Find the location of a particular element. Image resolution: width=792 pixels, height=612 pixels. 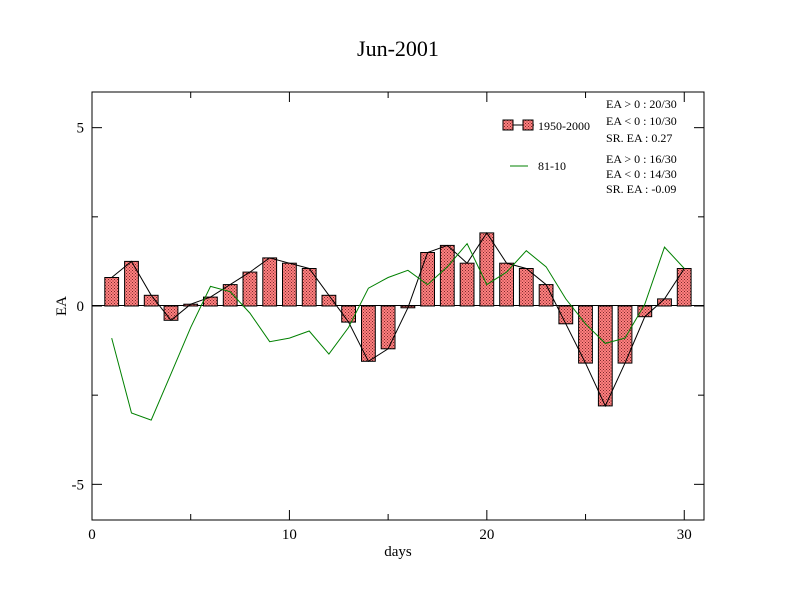

x-tick-label-10: 10 is located at coordinates (289, 535).